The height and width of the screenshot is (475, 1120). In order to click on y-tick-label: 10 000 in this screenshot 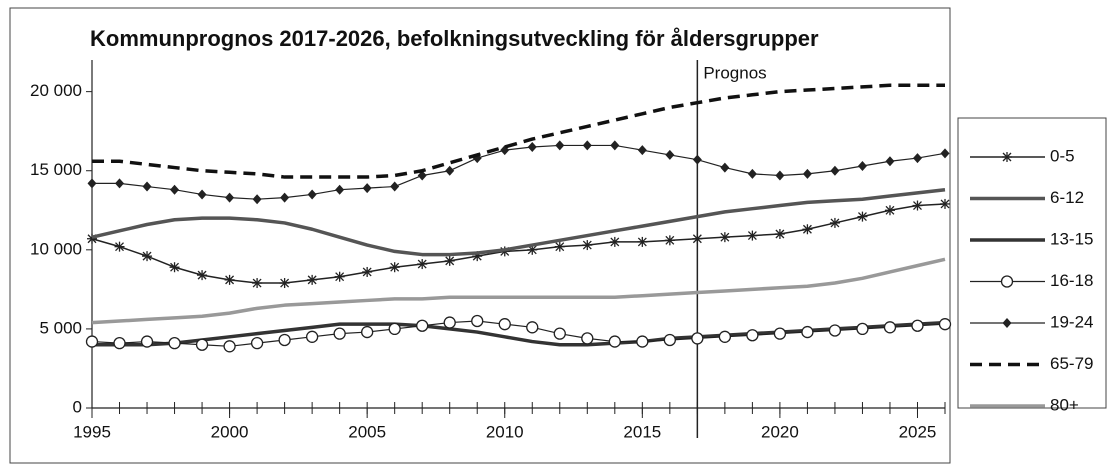, I will do `click(56, 248)`.